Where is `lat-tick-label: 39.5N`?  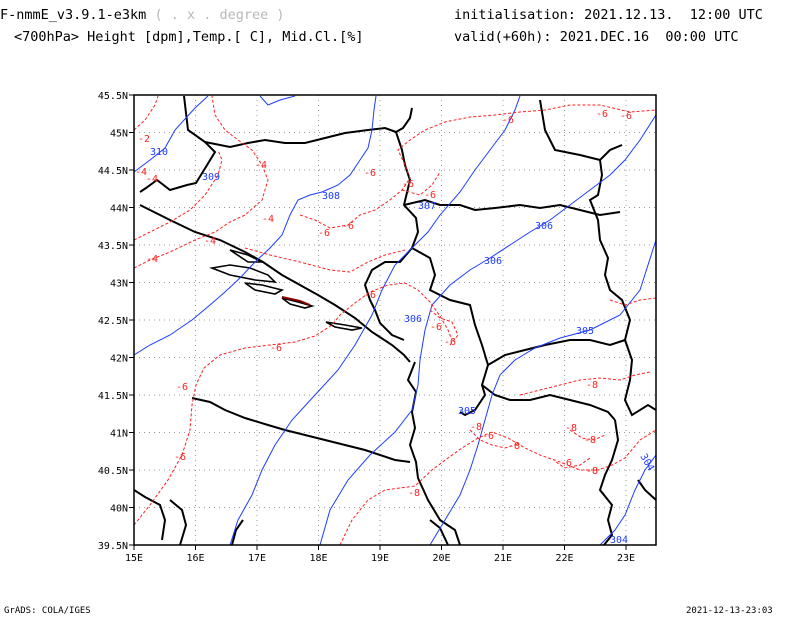
lat-tick-label: 39.5N is located at coordinates (113, 546).